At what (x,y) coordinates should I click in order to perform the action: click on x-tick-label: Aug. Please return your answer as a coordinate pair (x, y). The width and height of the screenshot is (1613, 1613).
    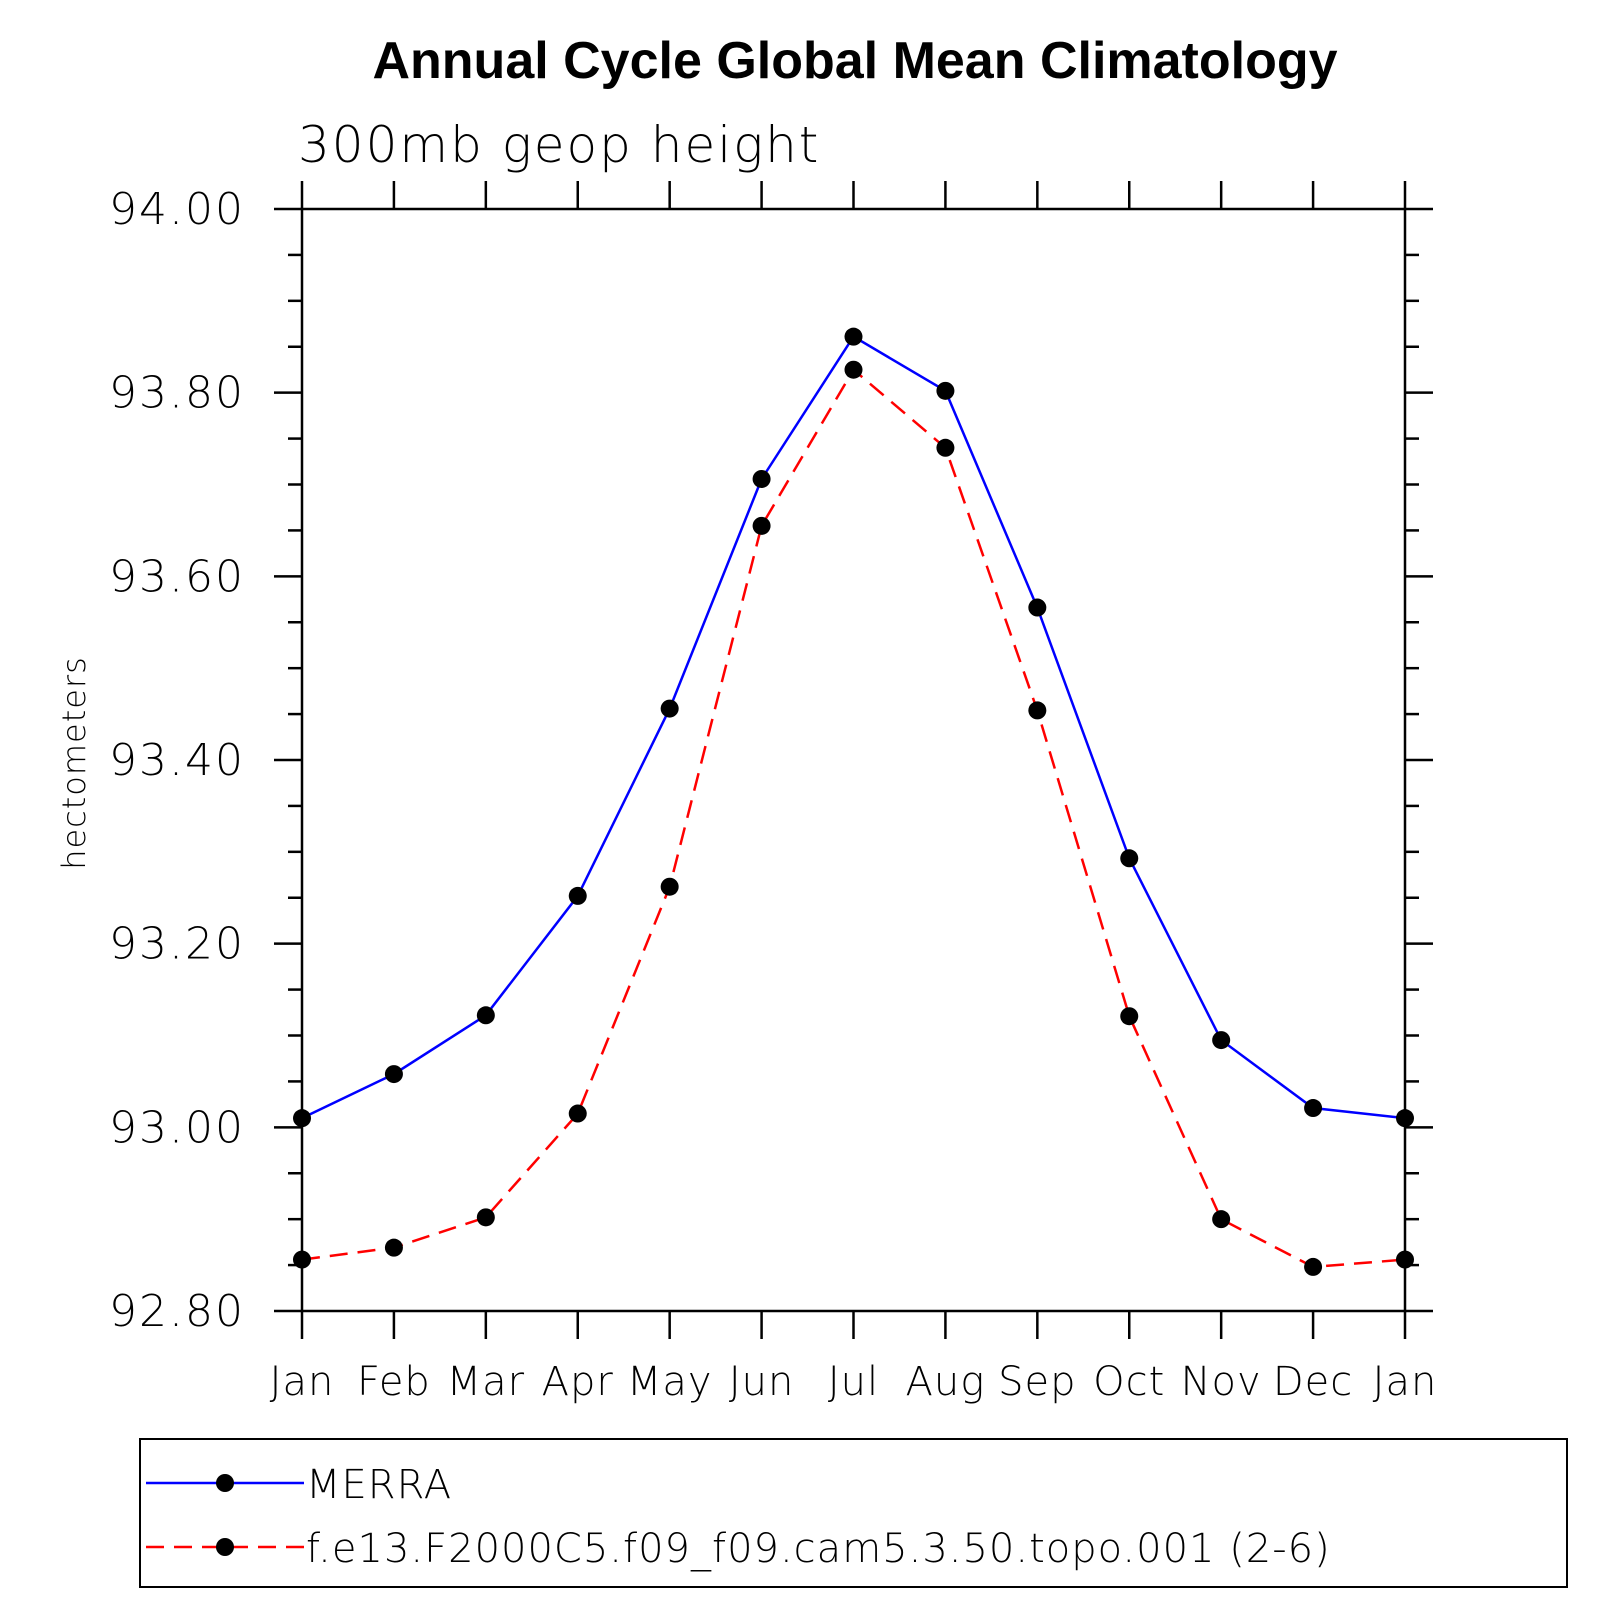
    Looking at the image, I should click on (946, 1382).